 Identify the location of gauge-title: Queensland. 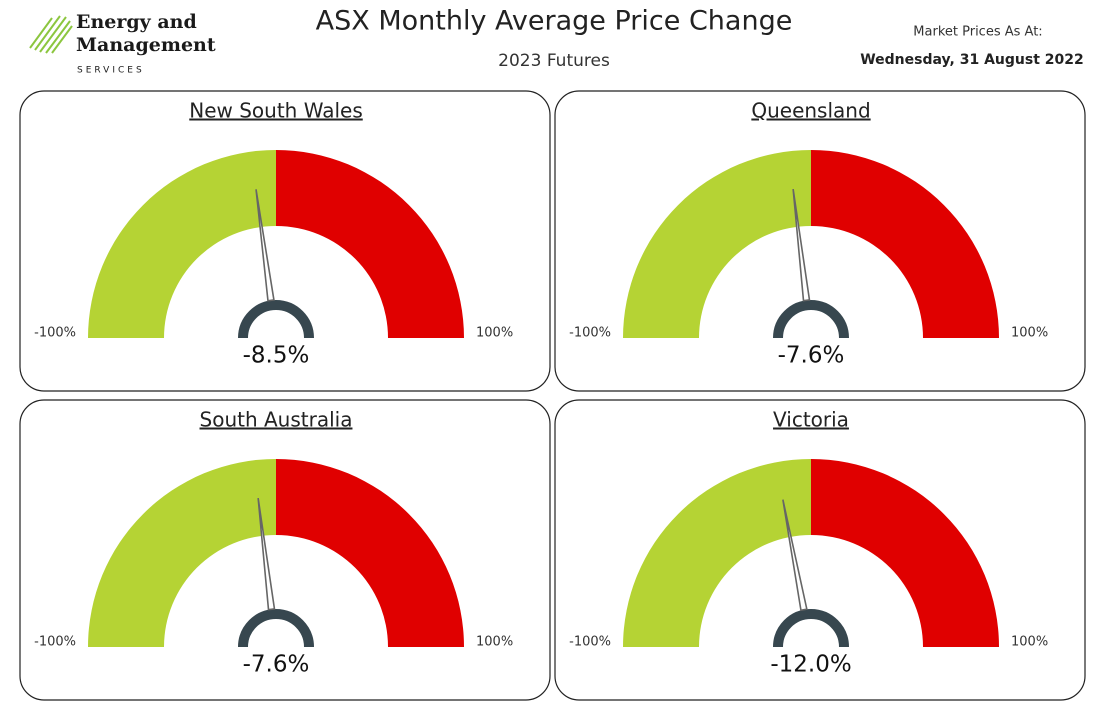
(810, 111).